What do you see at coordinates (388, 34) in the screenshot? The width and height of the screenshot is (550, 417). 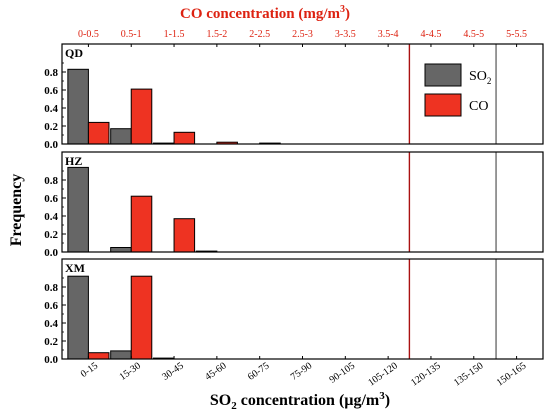 I see `top-tick-label: 3.5-4` at bounding box center [388, 34].